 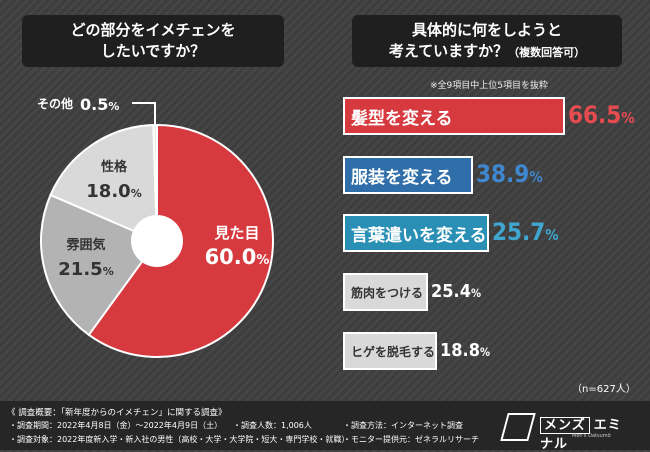 I want to click on survey-period: ・調査期間：2022年4月8日（金）〜2022年4月9日（土）, so click(x=116, y=425).